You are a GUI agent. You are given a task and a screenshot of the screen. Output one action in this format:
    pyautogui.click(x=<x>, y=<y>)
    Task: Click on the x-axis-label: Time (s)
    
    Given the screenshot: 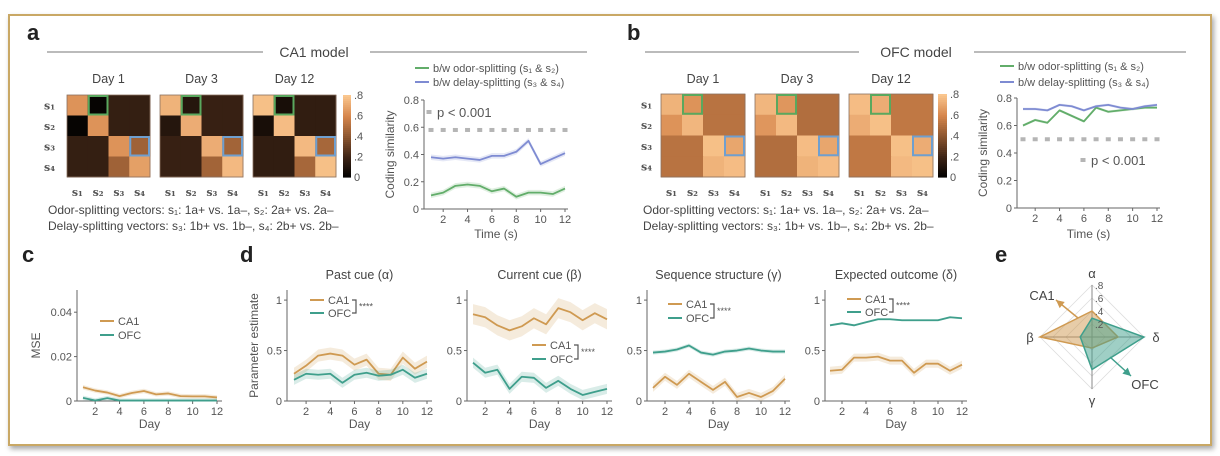 What is the action you would take?
    pyautogui.click(x=1089, y=234)
    